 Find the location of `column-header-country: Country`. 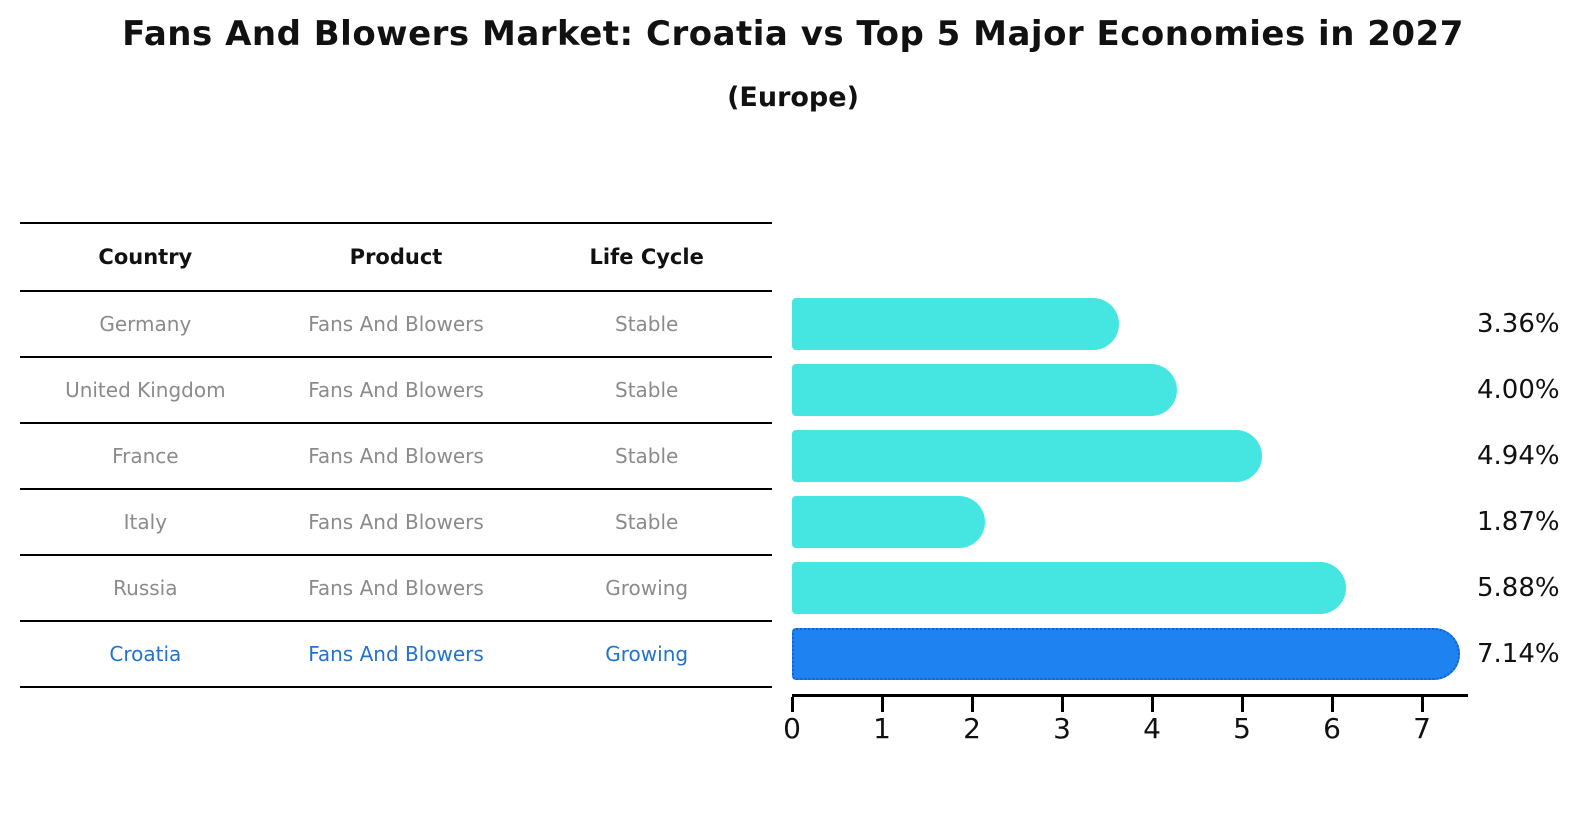

column-header-country: Country is located at coordinates (145, 257).